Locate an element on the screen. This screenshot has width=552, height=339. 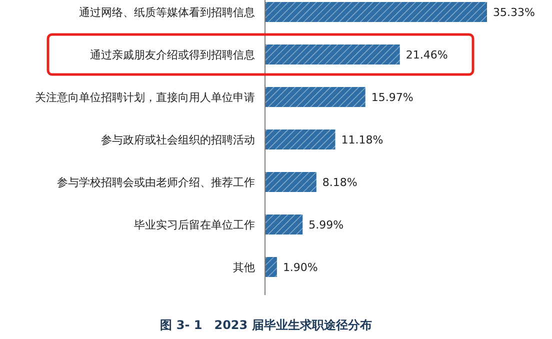
y-tick-label: 参与学校招聘会或由老师介绍、推荐工作 is located at coordinates (156, 182).